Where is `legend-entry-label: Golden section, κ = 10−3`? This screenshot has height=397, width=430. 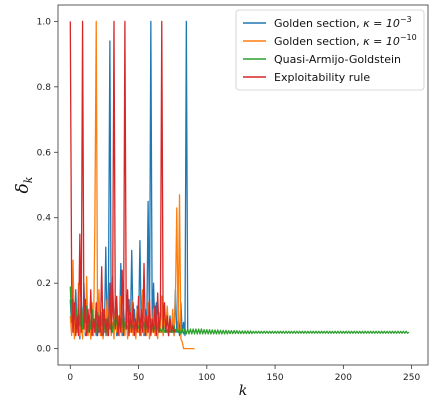 legend-entry-label: Golden section, κ = 10−3 is located at coordinates (343, 22).